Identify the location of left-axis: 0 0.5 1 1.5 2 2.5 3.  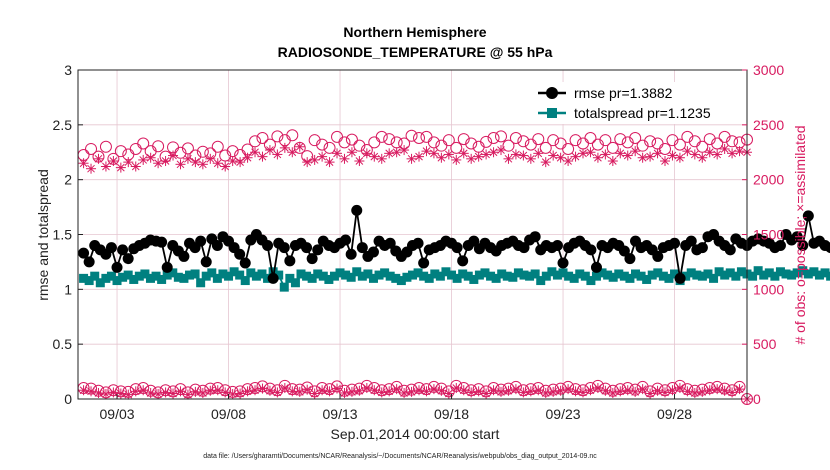
(68, 234).